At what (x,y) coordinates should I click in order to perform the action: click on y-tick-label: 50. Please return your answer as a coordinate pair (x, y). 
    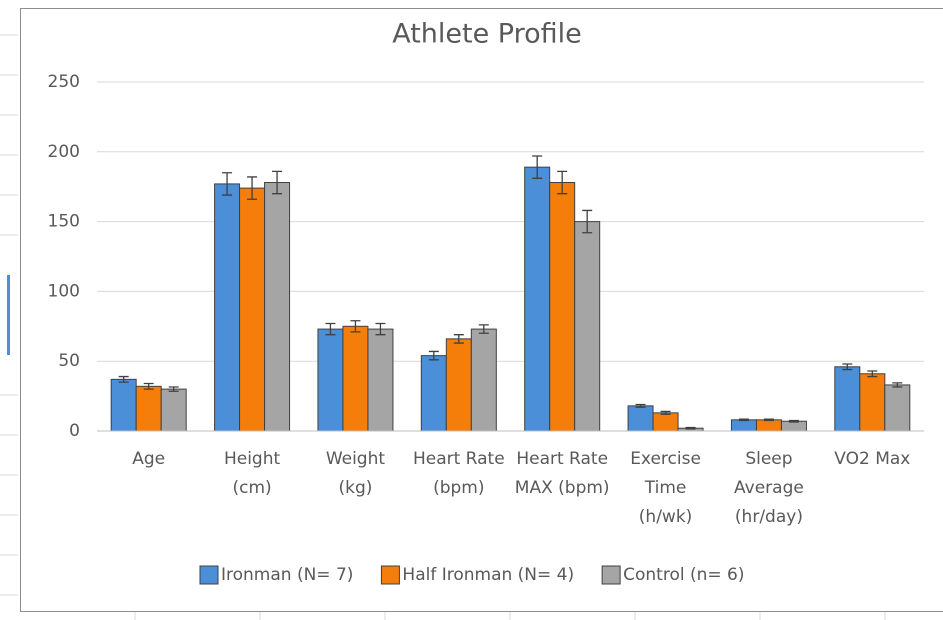
    Looking at the image, I should click on (69, 361).